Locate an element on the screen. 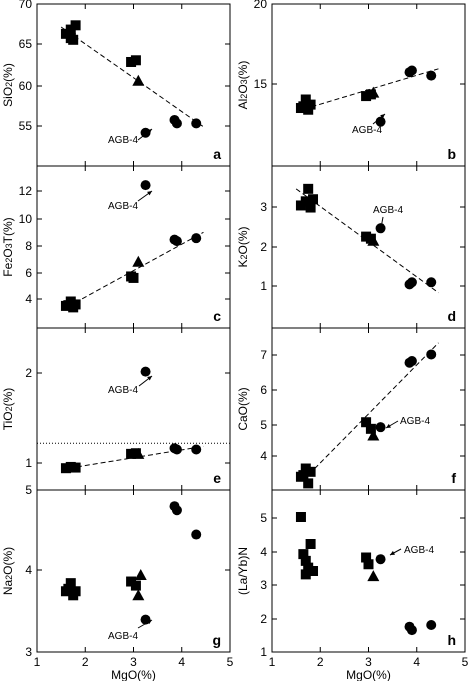  panel-c: 4 6 8 10 12 Fe2O3T(%) AGB-4 c is located at coordinates (116, 247).